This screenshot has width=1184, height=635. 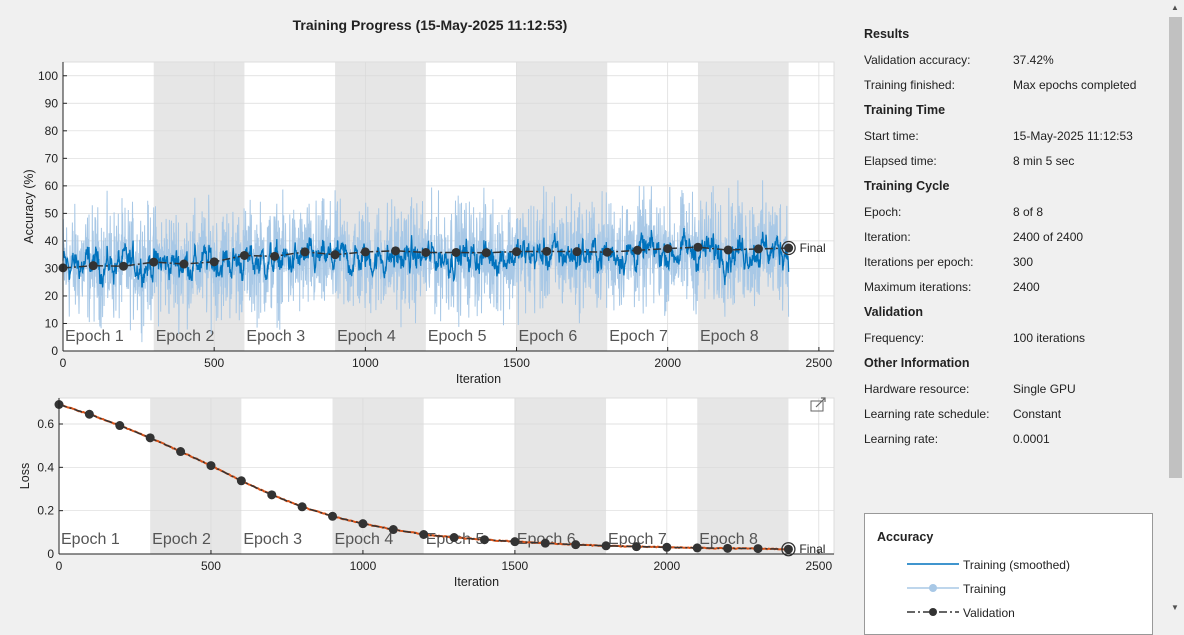 I want to click on info-value: 15-May-2025 11:12:53, so click(x=1073, y=136).